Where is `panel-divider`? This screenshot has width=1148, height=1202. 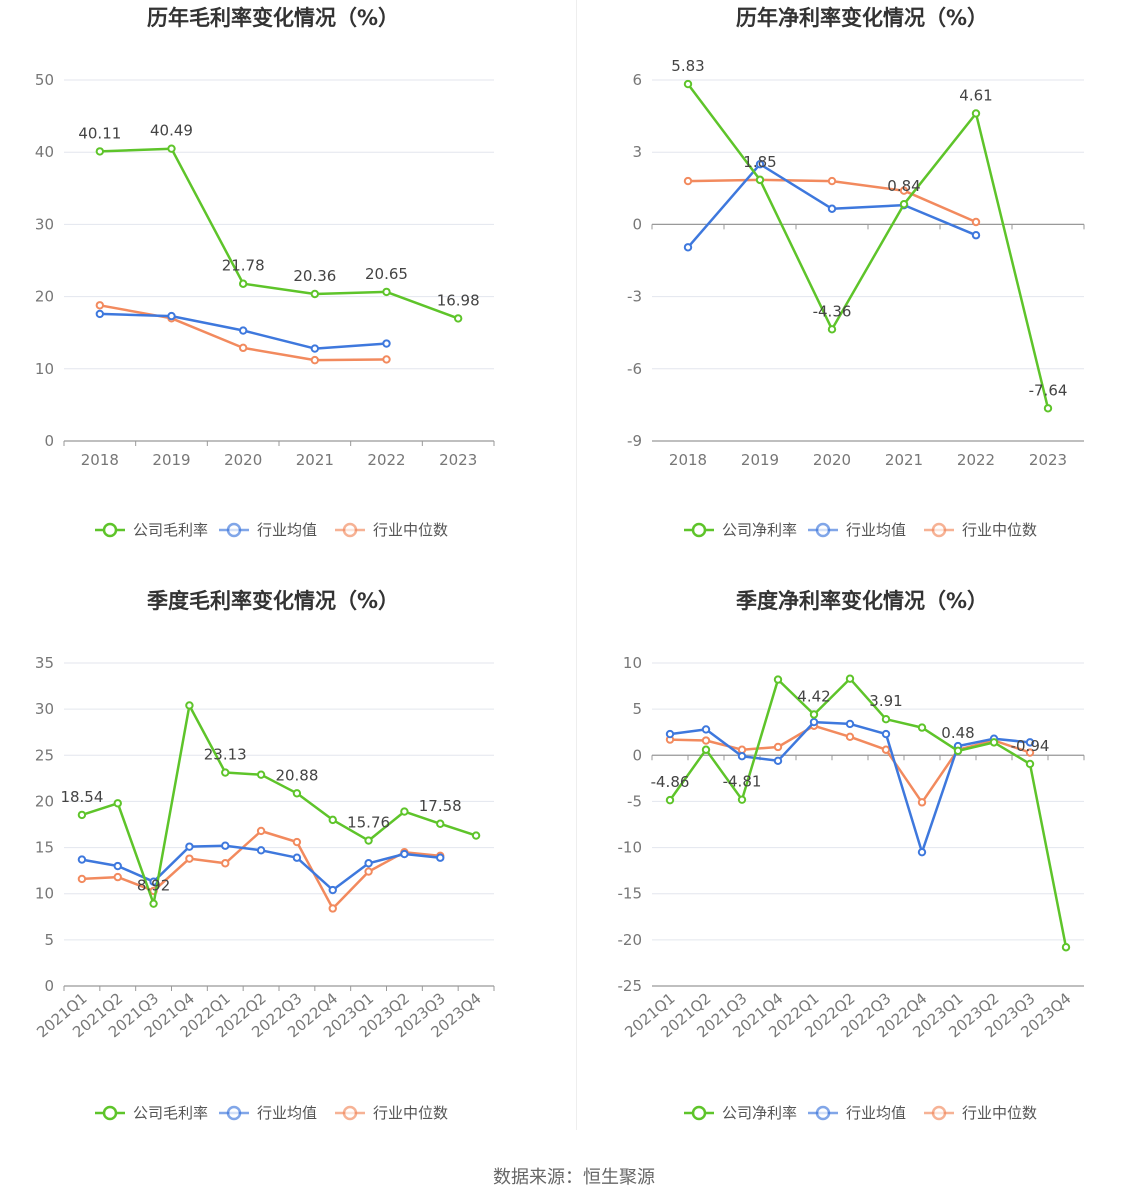
panel-divider is located at coordinates (576, 565).